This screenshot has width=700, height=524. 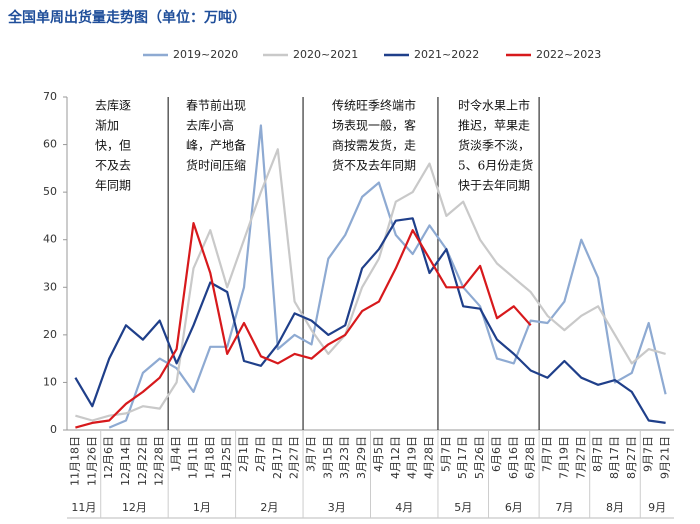 I want to click on x-tick-label: 4月5日, so click(x=378, y=454).